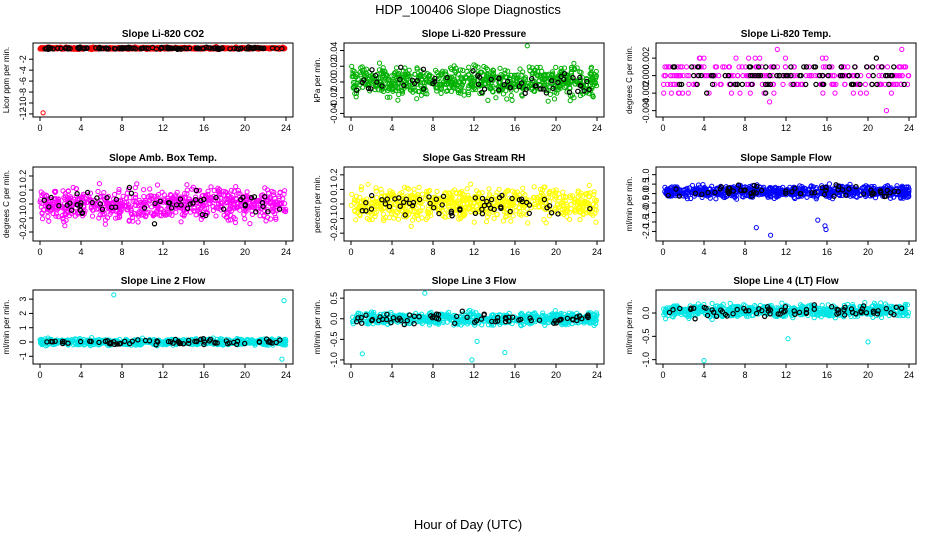 This screenshot has width=936, height=540. Describe the element at coordinates (163, 34) in the screenshot. I see `panel-title: Slope Li-820 CO2` at that location.